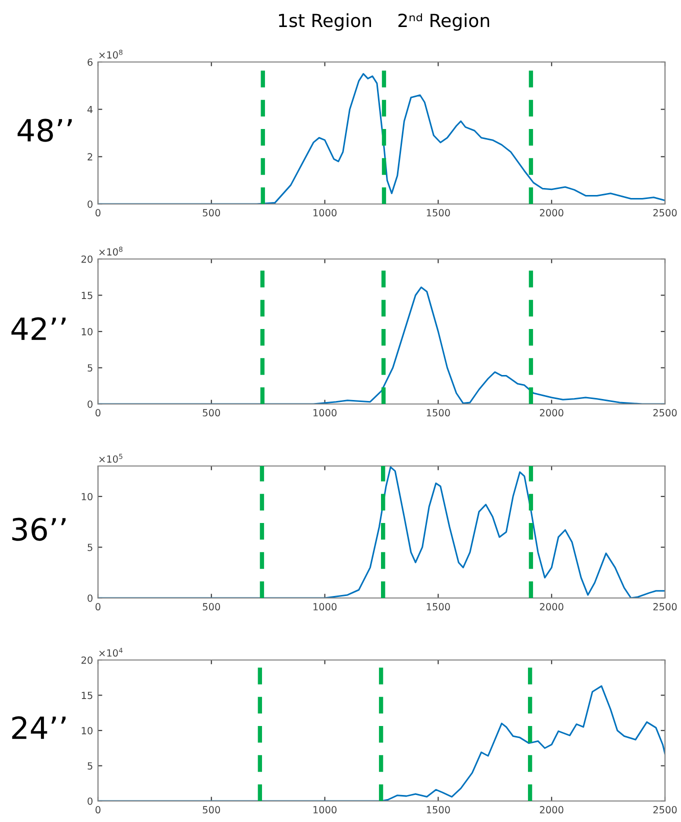  I want to click on y-tick-label: 2, so click(90, 156).